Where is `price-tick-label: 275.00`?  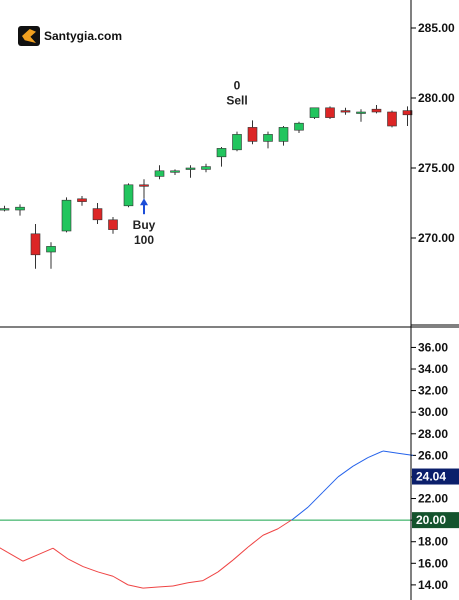 price-tick-label: 275.00 is located at coordinates (436, 168).